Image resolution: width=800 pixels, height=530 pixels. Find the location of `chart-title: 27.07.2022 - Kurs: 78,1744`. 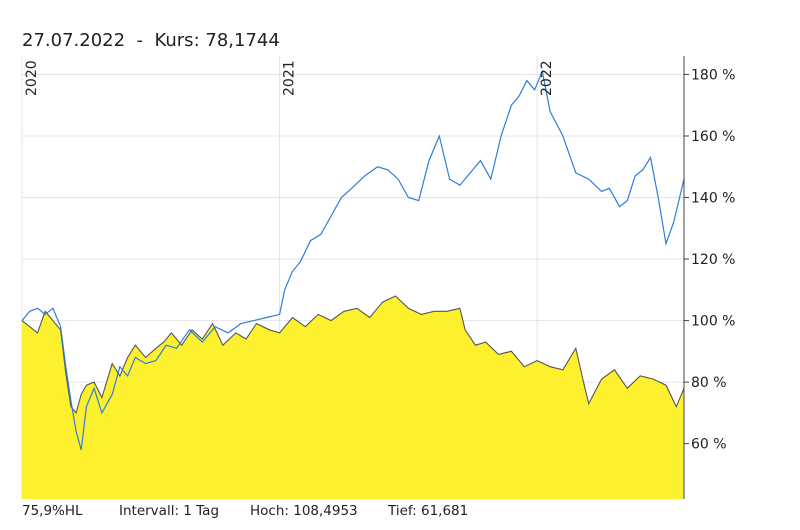

chart-title: 27.07.2022 - Kurs: 78,1744 is located at coordinates (151, 40).